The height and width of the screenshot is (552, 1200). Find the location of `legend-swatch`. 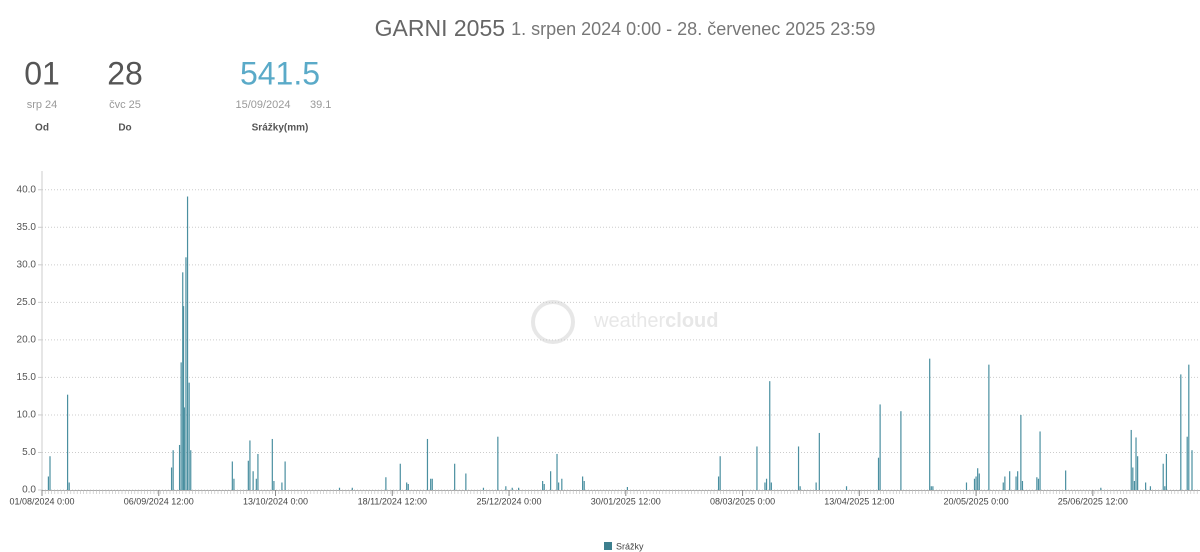

legend-swatch is located at coordinates (608, 546).